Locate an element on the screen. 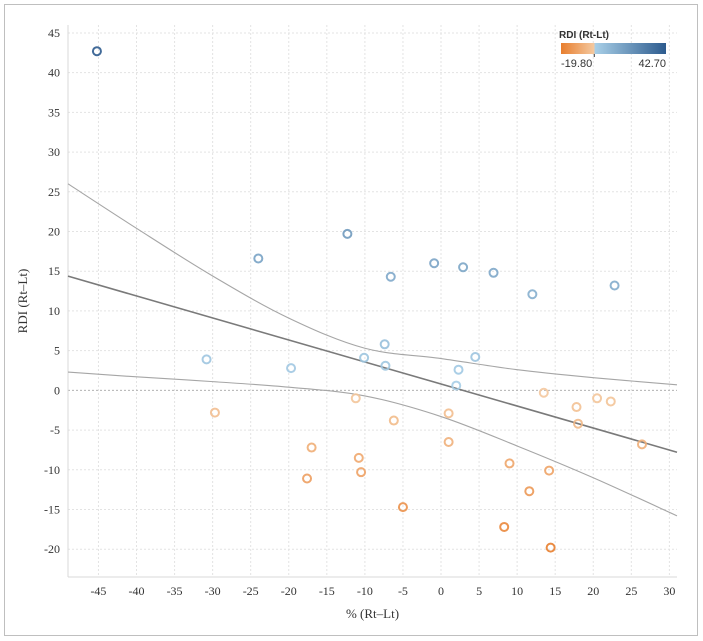  x-tick-label: 25 is located at coordinates (631, 591).